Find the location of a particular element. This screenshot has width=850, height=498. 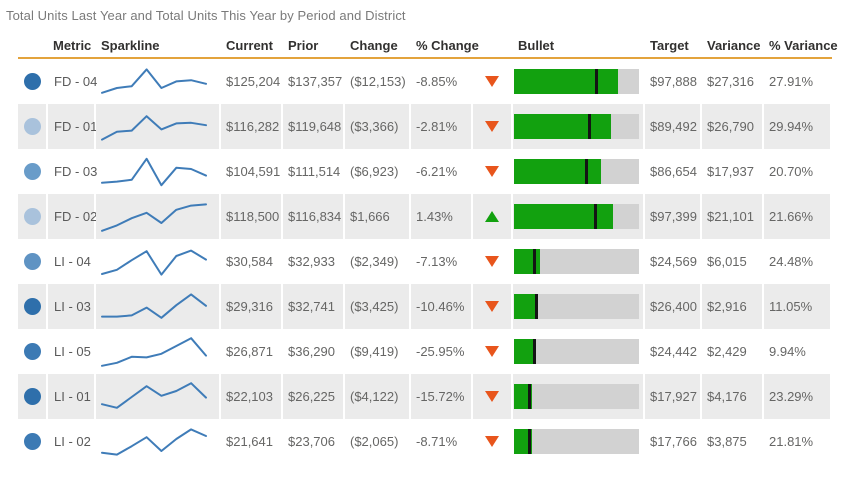

current-value: $125,204 is located at coordinates (252, 81).